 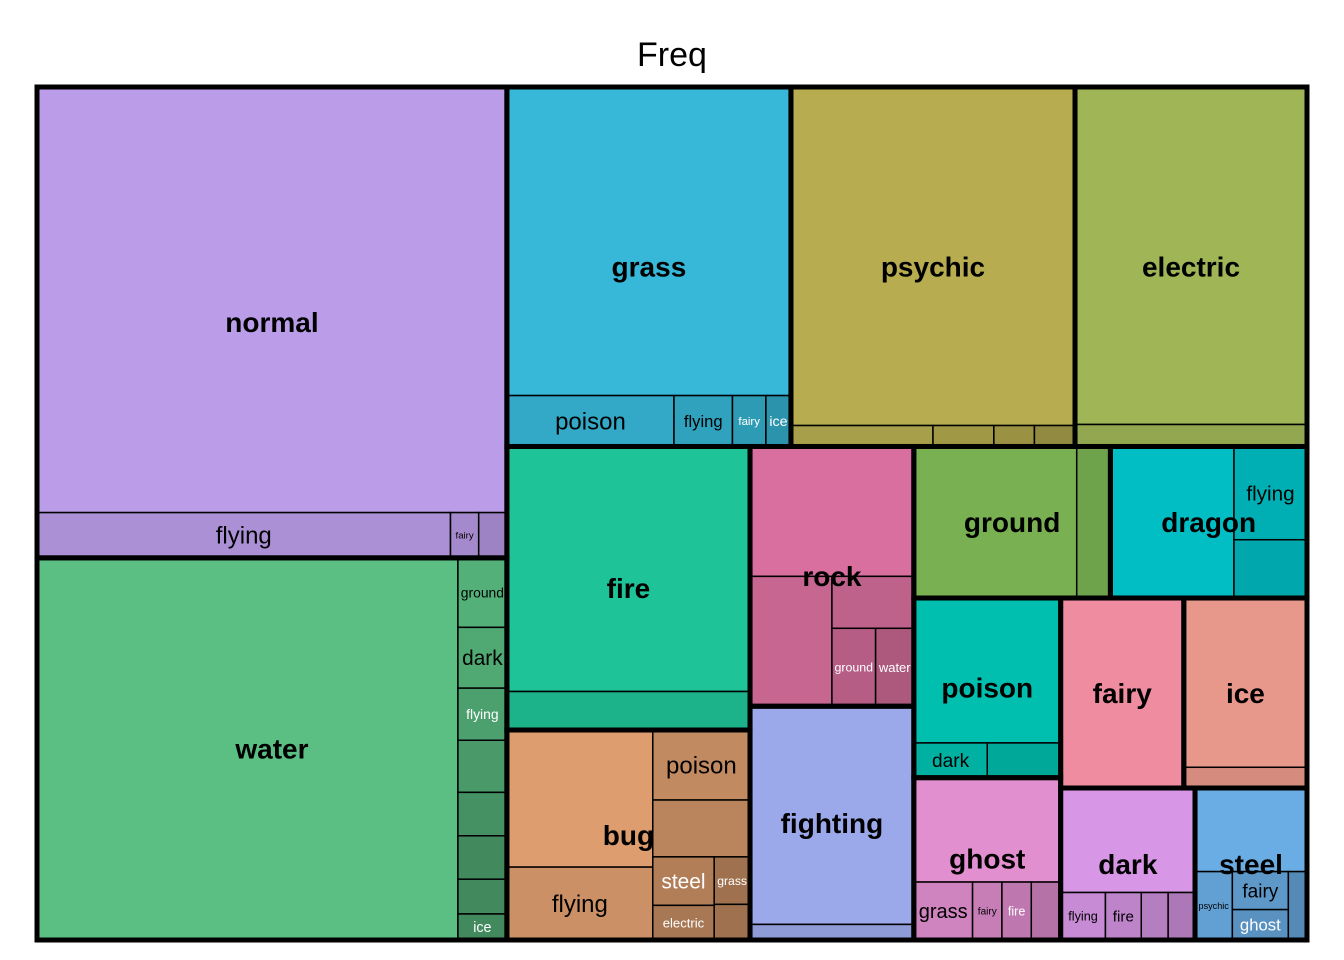 I want to click on cell-ground-unnamed, so click(x=1093, y=522).